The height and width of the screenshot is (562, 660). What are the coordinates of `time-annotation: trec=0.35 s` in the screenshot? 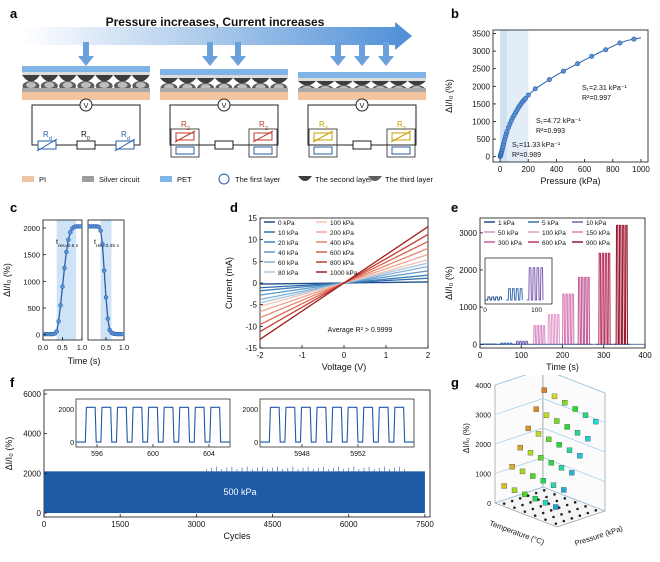 It's located at (106, 244).